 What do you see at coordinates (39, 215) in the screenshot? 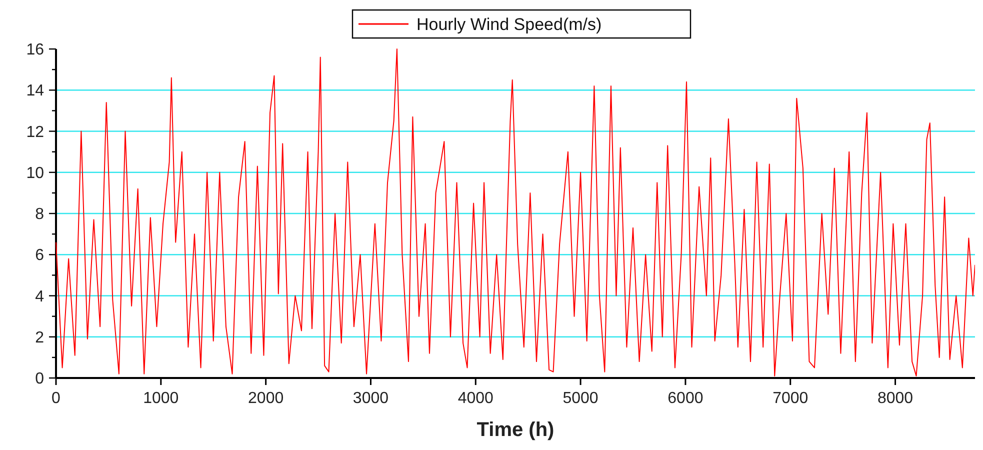
I see `y-tick-label: 8` at bounding box center [39, 215].